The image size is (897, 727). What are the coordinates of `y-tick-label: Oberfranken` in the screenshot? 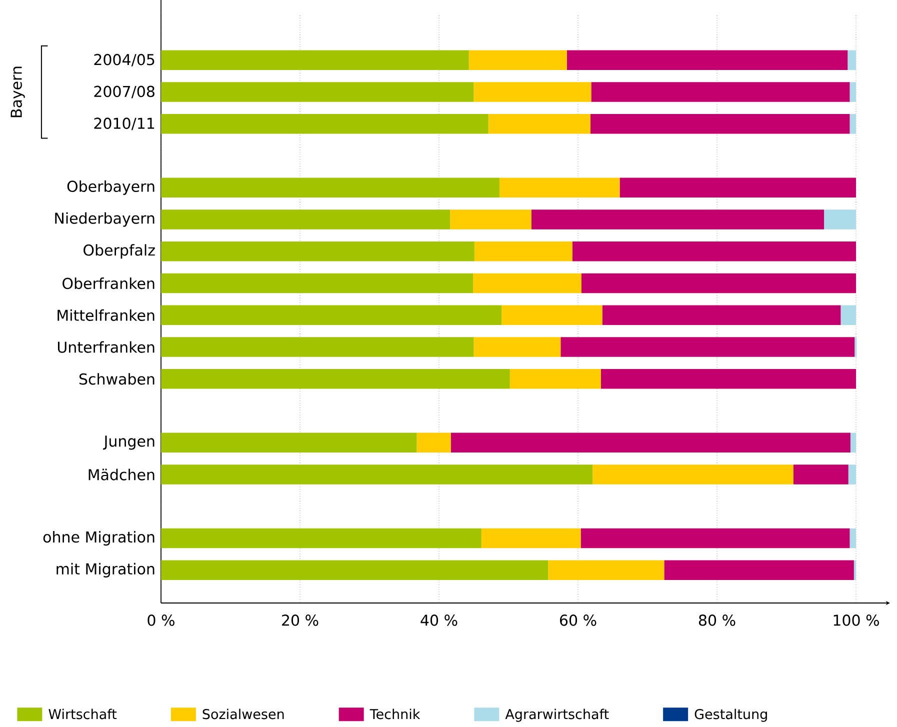 It's located at (108, 283).